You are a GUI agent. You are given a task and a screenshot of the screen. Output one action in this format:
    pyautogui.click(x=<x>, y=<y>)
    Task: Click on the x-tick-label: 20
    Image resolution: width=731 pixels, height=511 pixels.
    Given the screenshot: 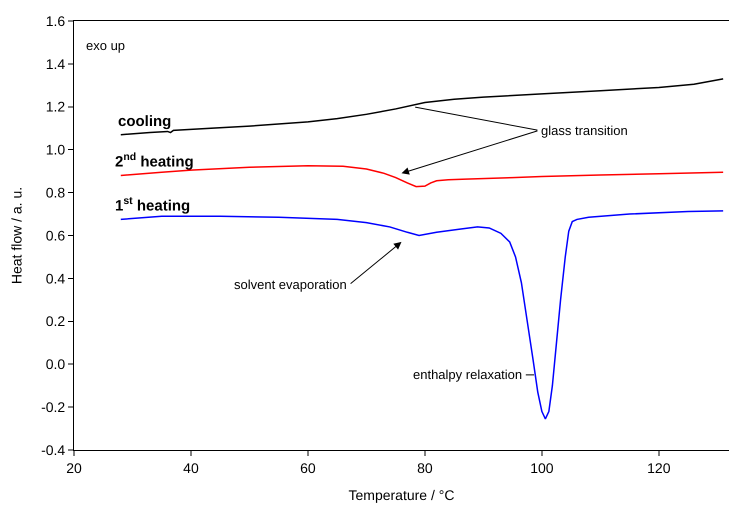 What is the action you would take?
    pyautogui.click(x=74, y=468)
    